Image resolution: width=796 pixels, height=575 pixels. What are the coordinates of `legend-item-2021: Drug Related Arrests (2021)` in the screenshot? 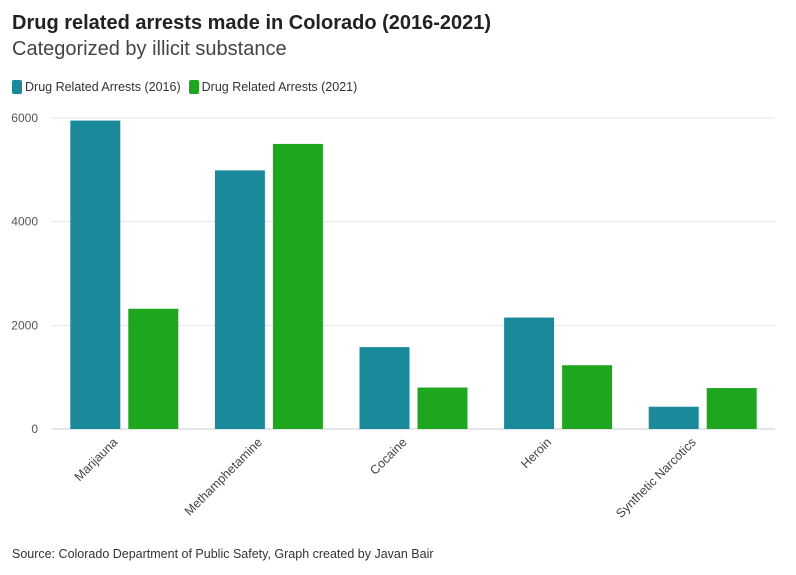 It's located at (273, 87).